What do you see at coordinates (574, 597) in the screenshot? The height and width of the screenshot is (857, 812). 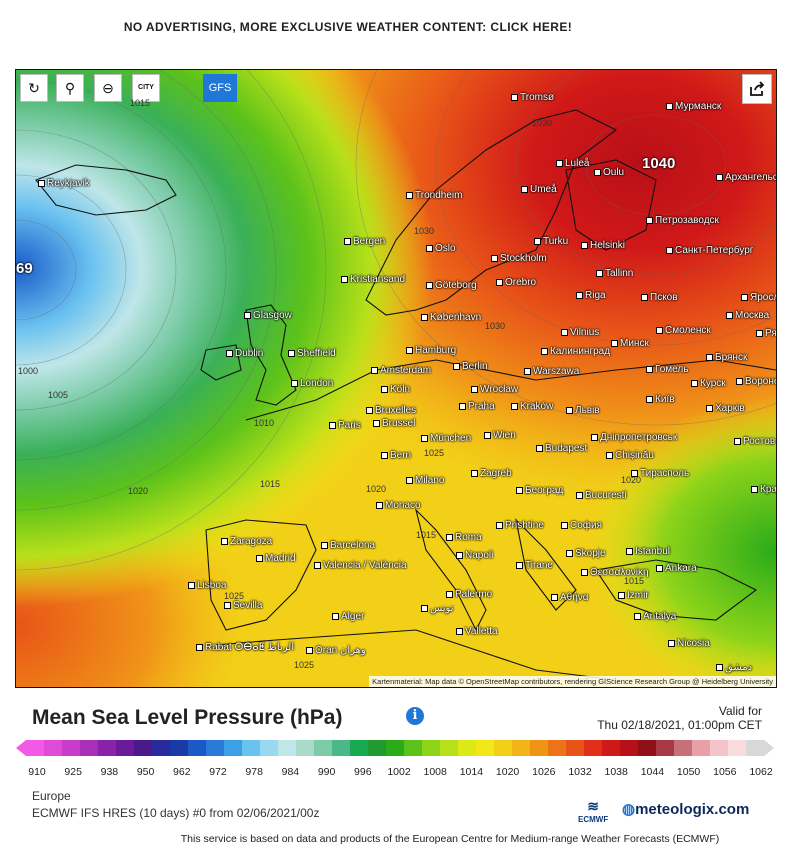 I see `city-name: Αθήνα` at bounding box center [574, 597].